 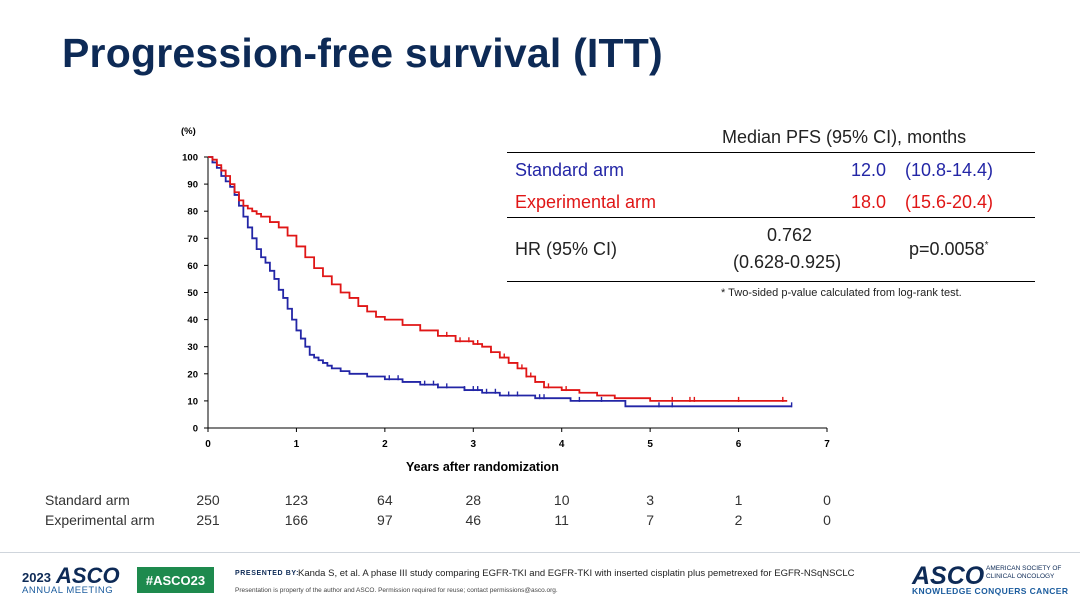 I want to click on standard-arm-label: Standard arm, so click(x=570, y=170).